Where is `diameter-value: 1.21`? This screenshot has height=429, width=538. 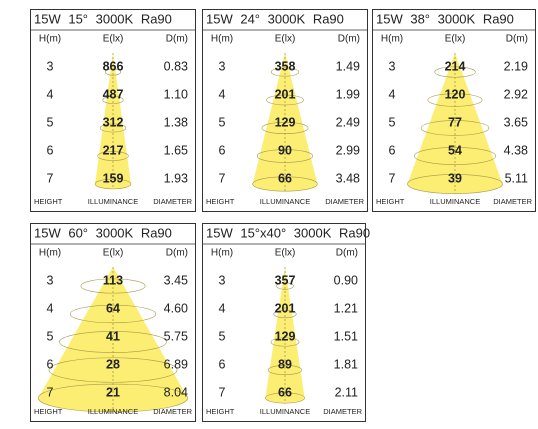
diameter-value: 1.21 is located at coordinates (346, 308).